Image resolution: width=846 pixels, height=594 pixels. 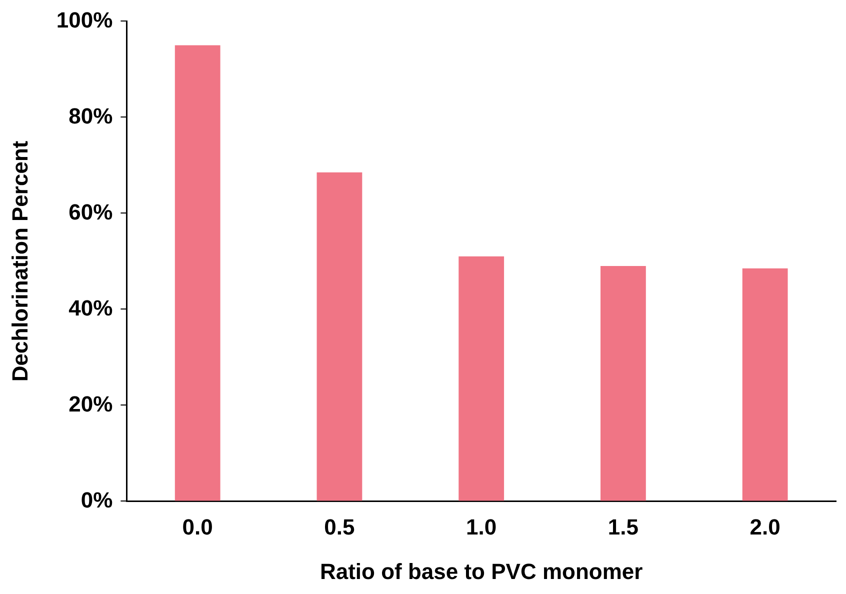 What do you see at coordinates (96, 499) in the screenshot?
I see `y-tick-label: 0%` at bounding box center [96, 499].